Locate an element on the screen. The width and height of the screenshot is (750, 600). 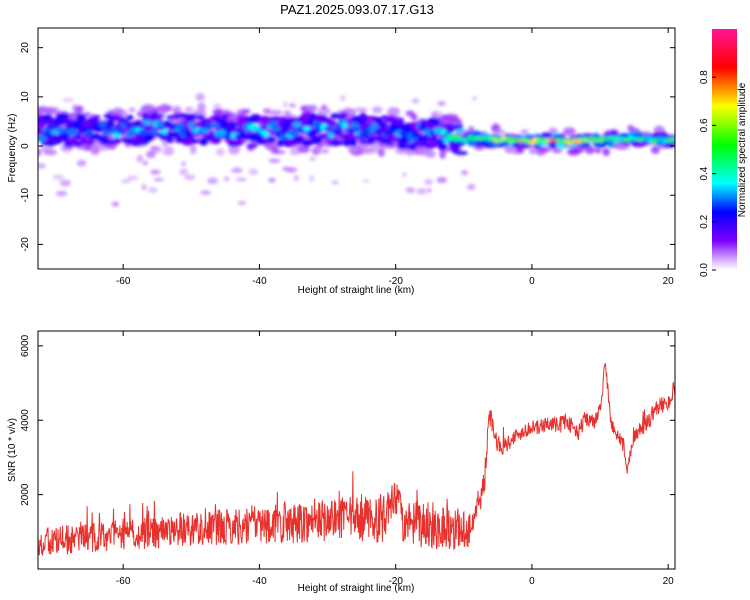
colorbar-tick-label: 0.0 is located at coordinates (704, 270).